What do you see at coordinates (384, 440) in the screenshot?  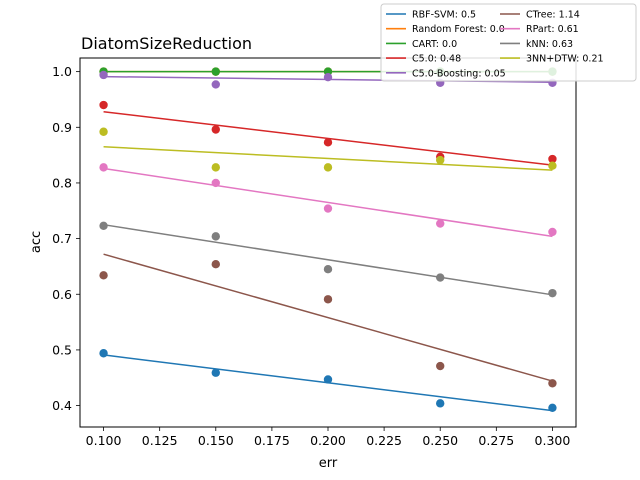 I see `x-tick-label: 0.225` at bounding box center [384, 440].